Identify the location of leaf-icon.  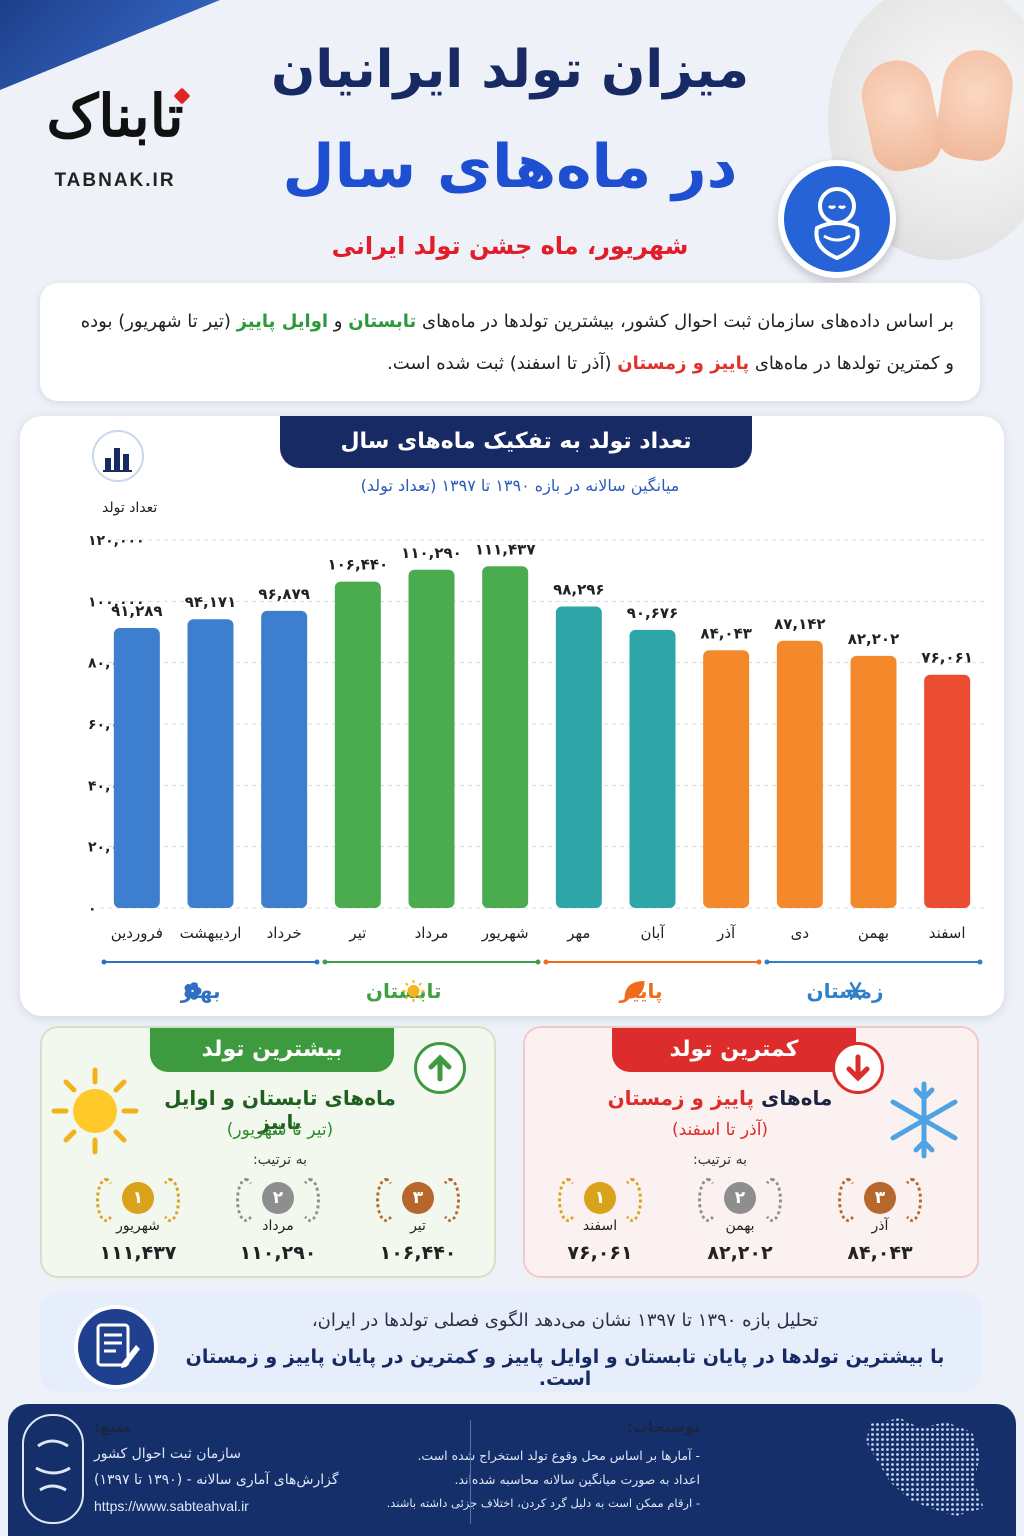
(634, 990).